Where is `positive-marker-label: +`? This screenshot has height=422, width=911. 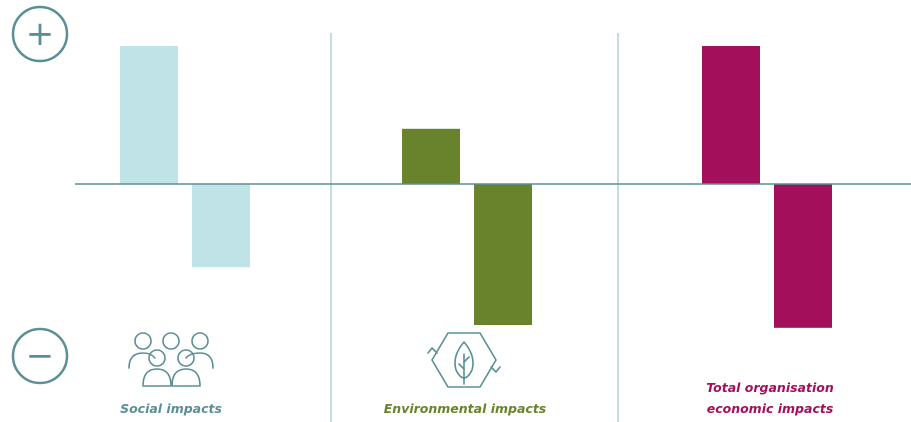
positive-marker-label: + is located at coordinates (40, 34).